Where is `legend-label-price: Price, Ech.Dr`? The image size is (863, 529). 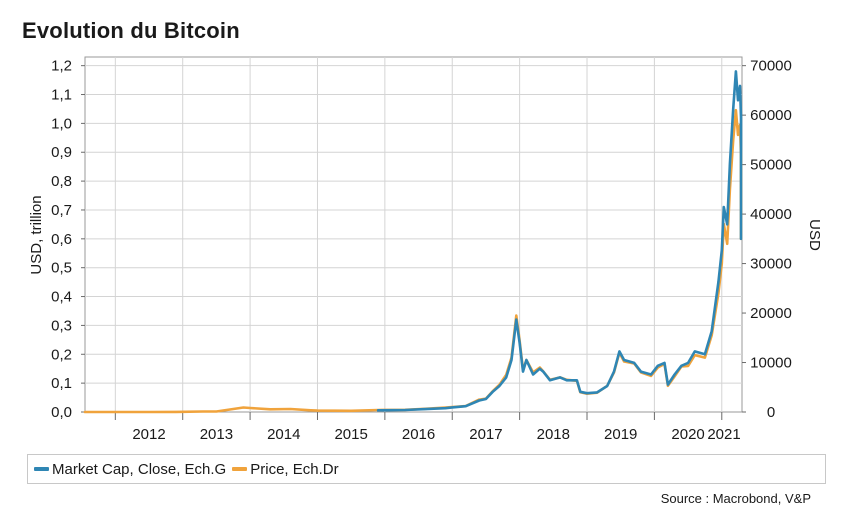 legend-label-price: Price, Ech.Dr is located at coordinates (294, 469).